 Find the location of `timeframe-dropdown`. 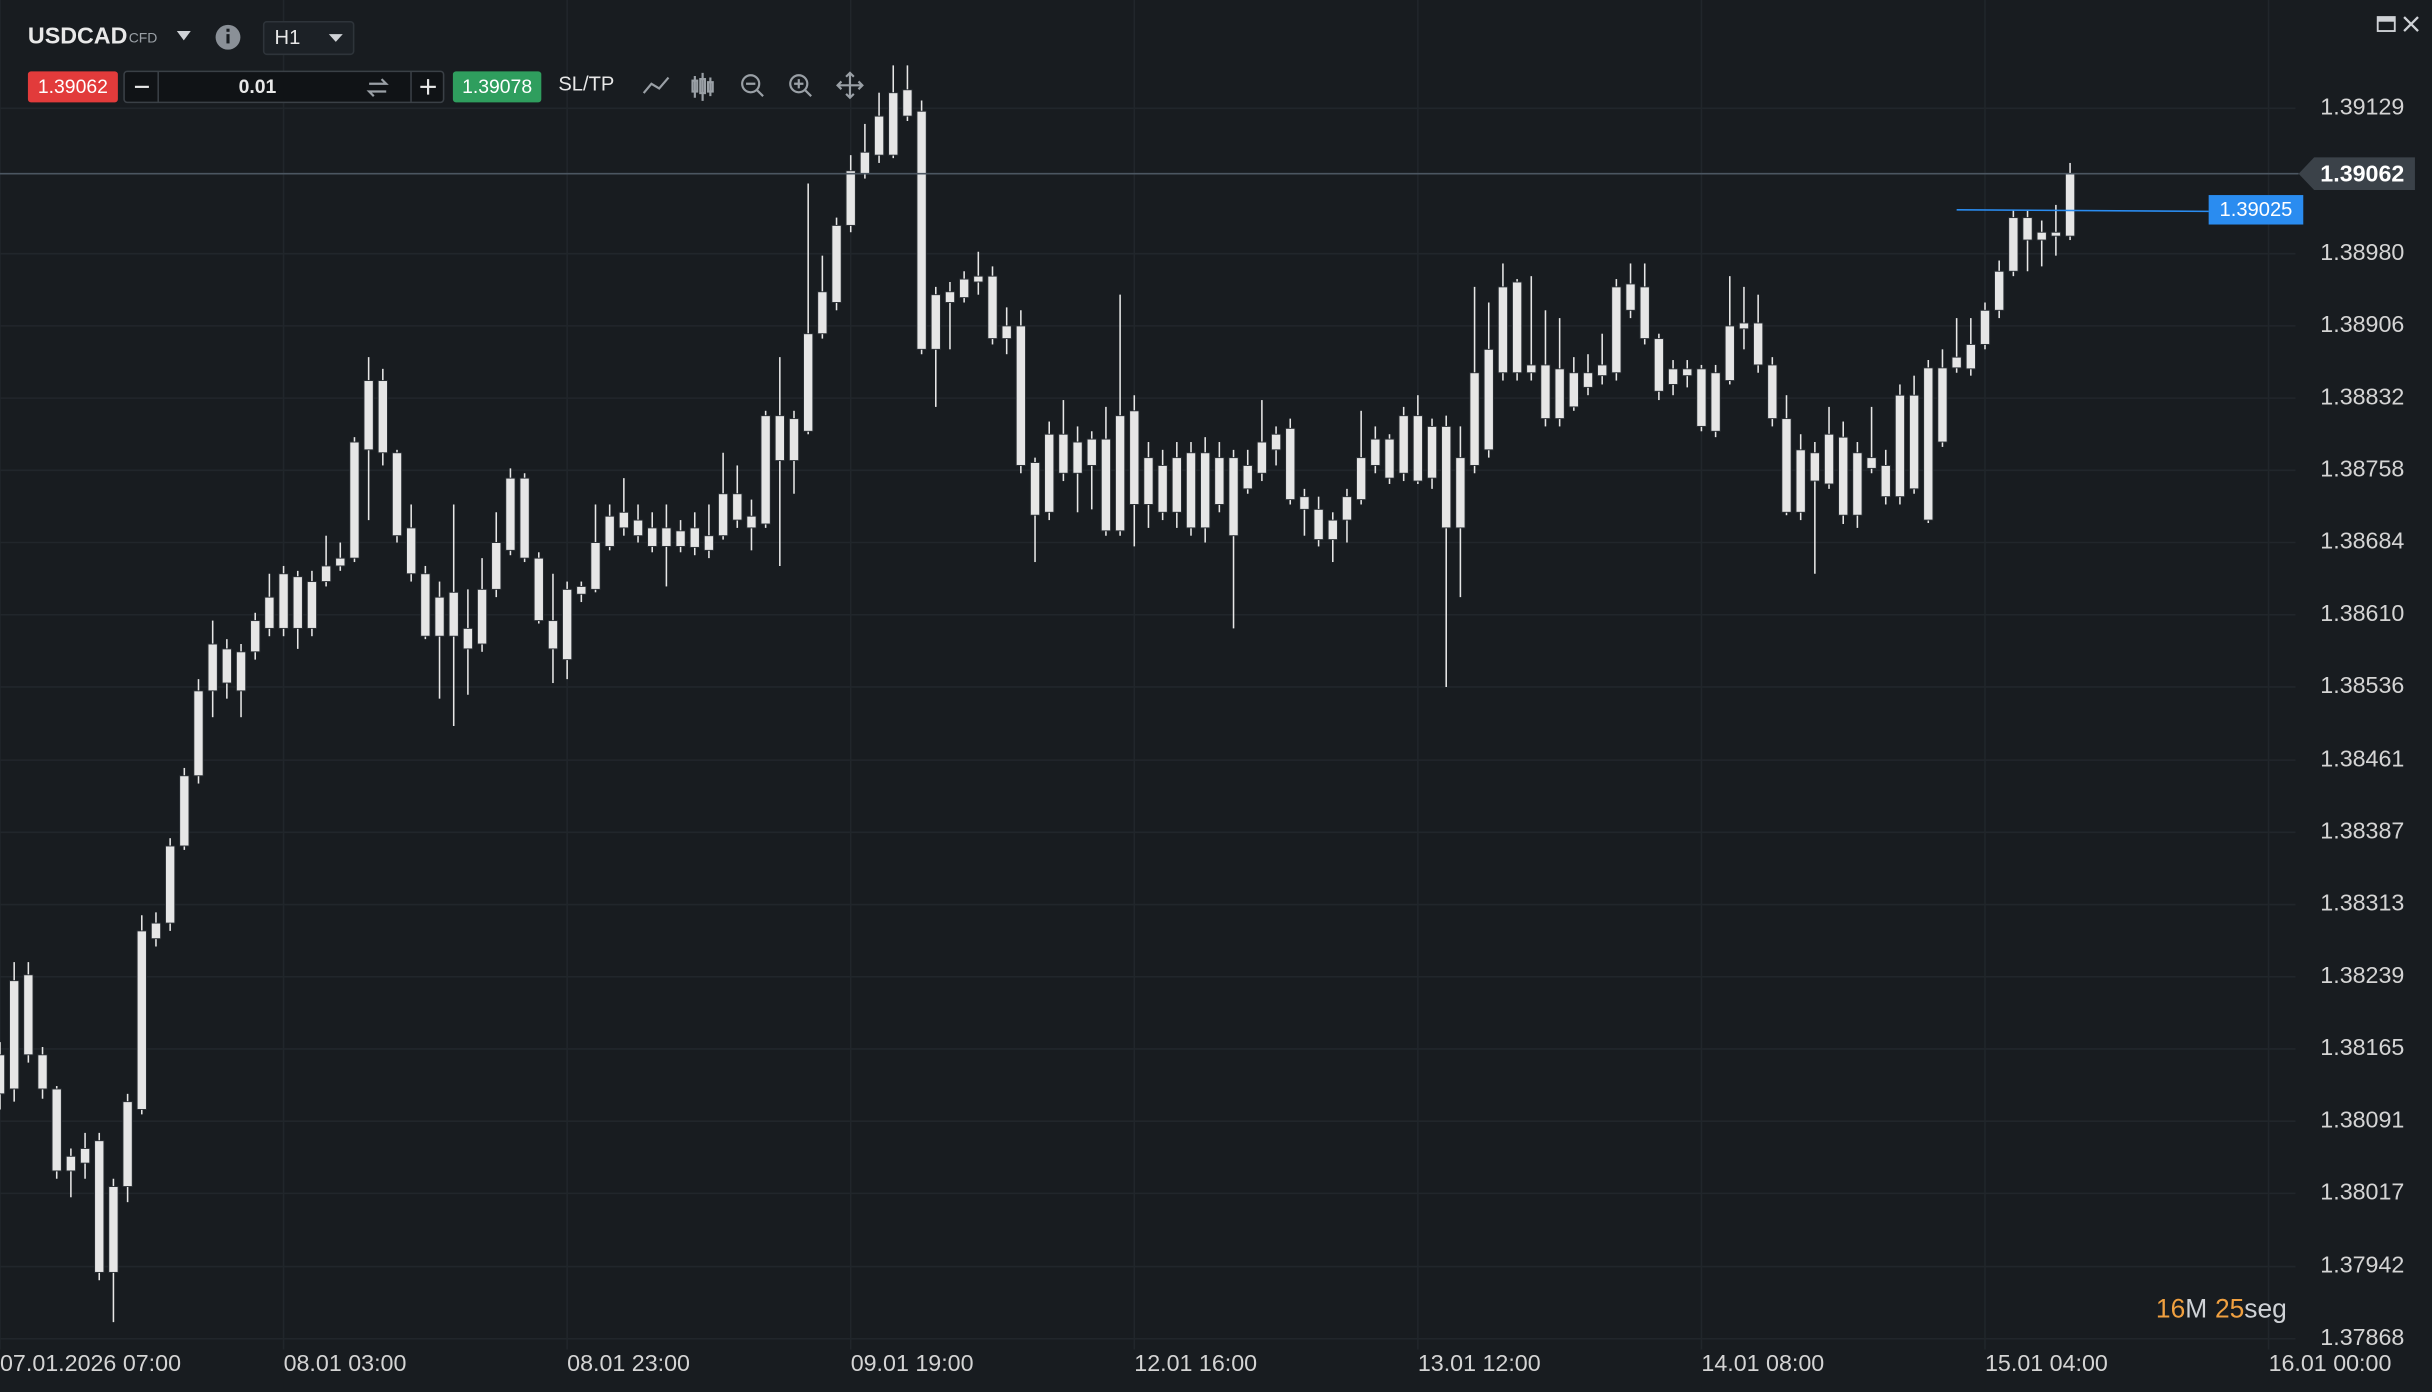

timeframe-dropdown is located at coordinates (335, 38).